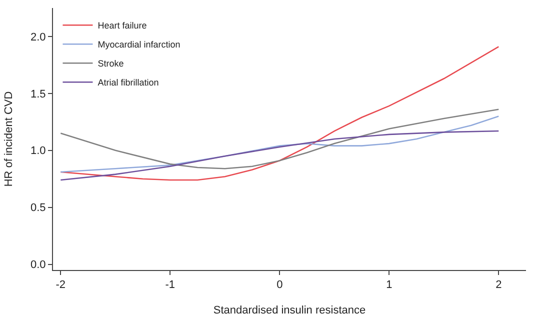 This screenshot has width=536, height=322. What do you see at coordinates (38, 265) in the screenshot?
I see `y-tick-label: 0.0` at bounding box center [38, 265].